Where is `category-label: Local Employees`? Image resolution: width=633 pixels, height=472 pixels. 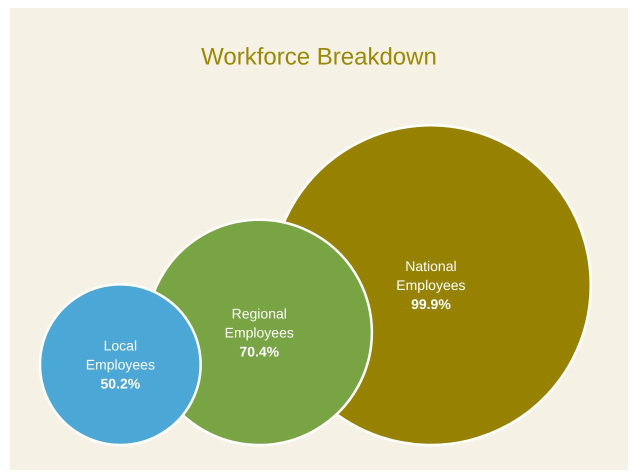 category-label: Local Employees is located at coordinates (120, 355).